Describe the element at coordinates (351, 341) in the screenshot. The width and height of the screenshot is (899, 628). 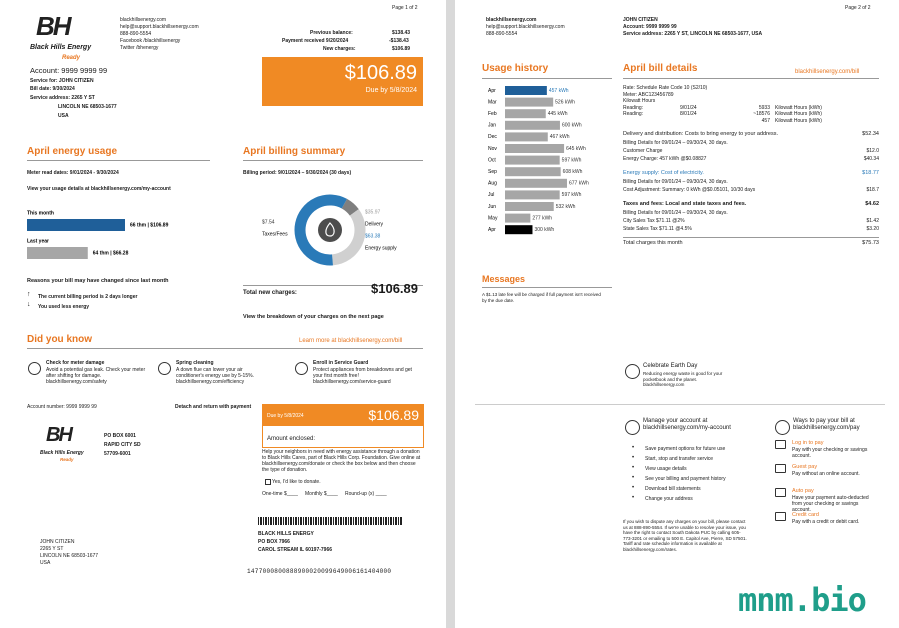
I see `learn-more: Learn more at blackhillsenergy.com/bill` at that location.